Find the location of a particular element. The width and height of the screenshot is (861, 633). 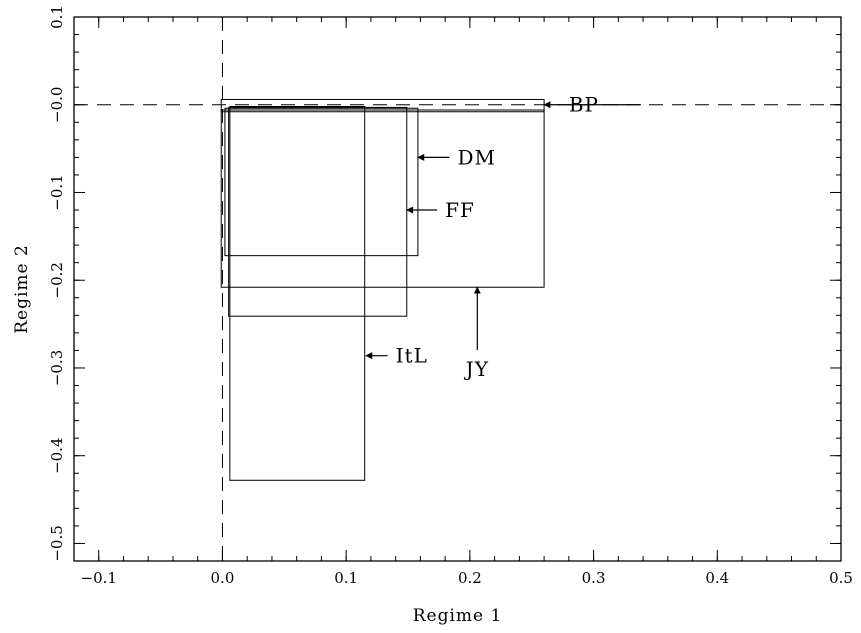

label-dm: DM is located at coordinates (477, 157).